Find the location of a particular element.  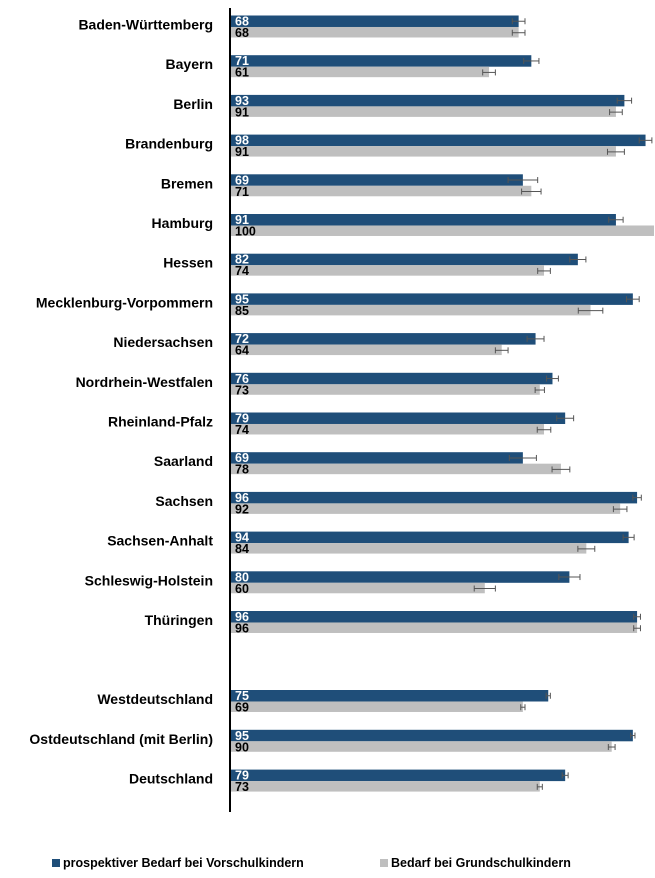

value-label-series2-bremen: 71 is located at coordinates (242, 192).